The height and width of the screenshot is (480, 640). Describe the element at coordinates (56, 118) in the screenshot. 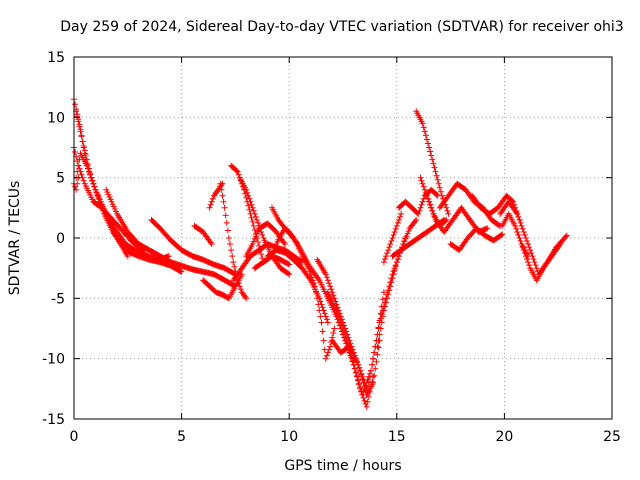

I see `y-tick-label: 10` at that location.